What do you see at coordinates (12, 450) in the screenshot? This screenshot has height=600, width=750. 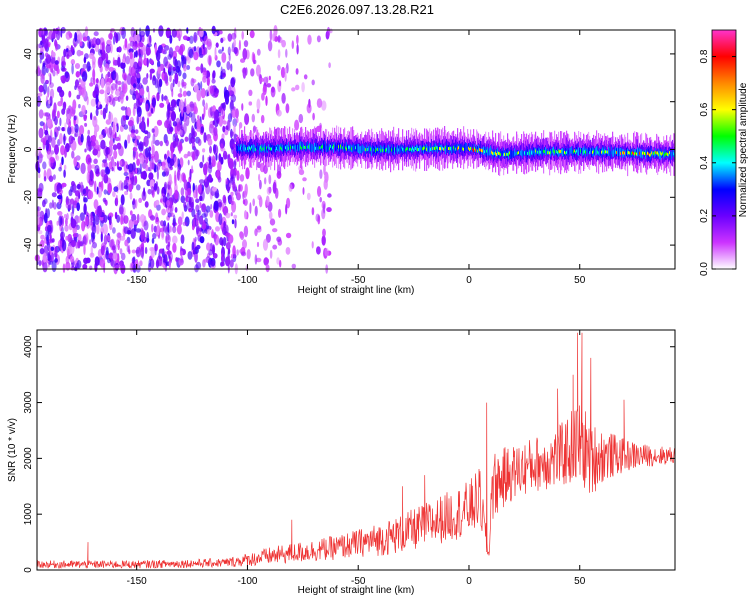 I see `snr-y-axis-label: SNR (10 * v/v)` at bounding box center [12, 450].